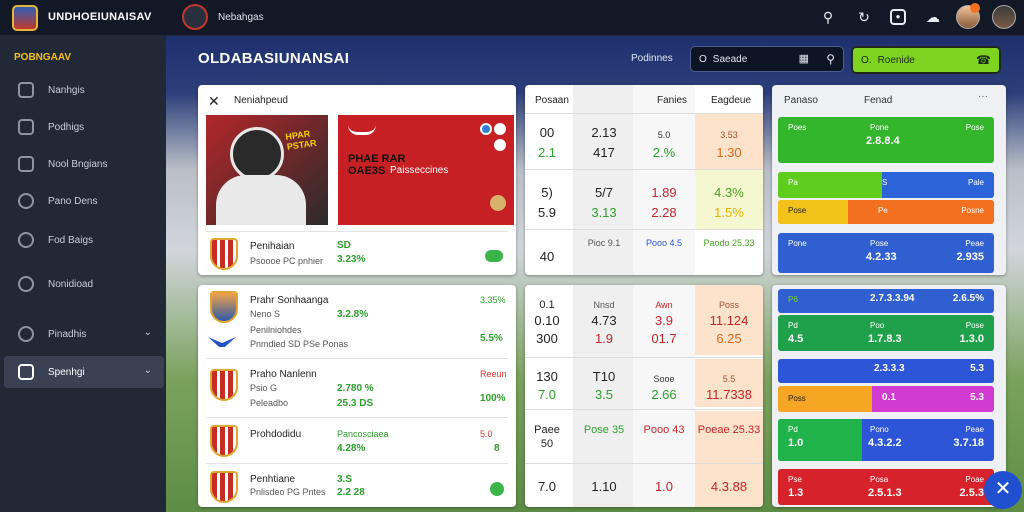  Describe the element at coordinates (547, 376) in the screenshot. I see `odds-cell: 130` at that location.